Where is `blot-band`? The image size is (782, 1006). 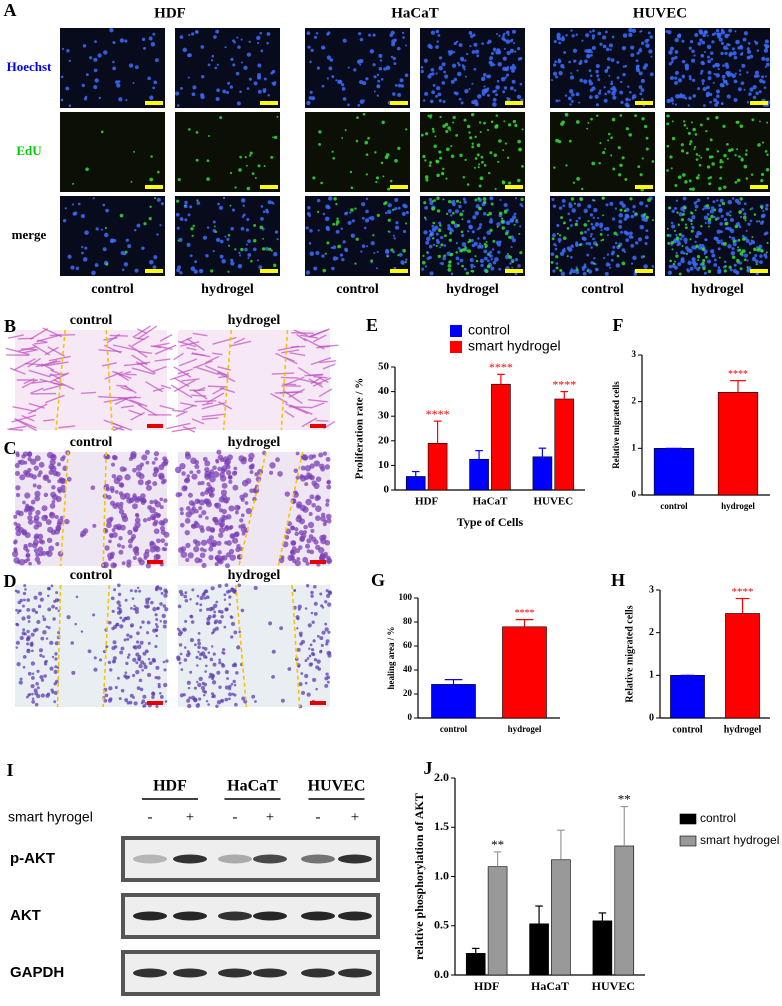
blot-band is located at coordinates (150, 916).